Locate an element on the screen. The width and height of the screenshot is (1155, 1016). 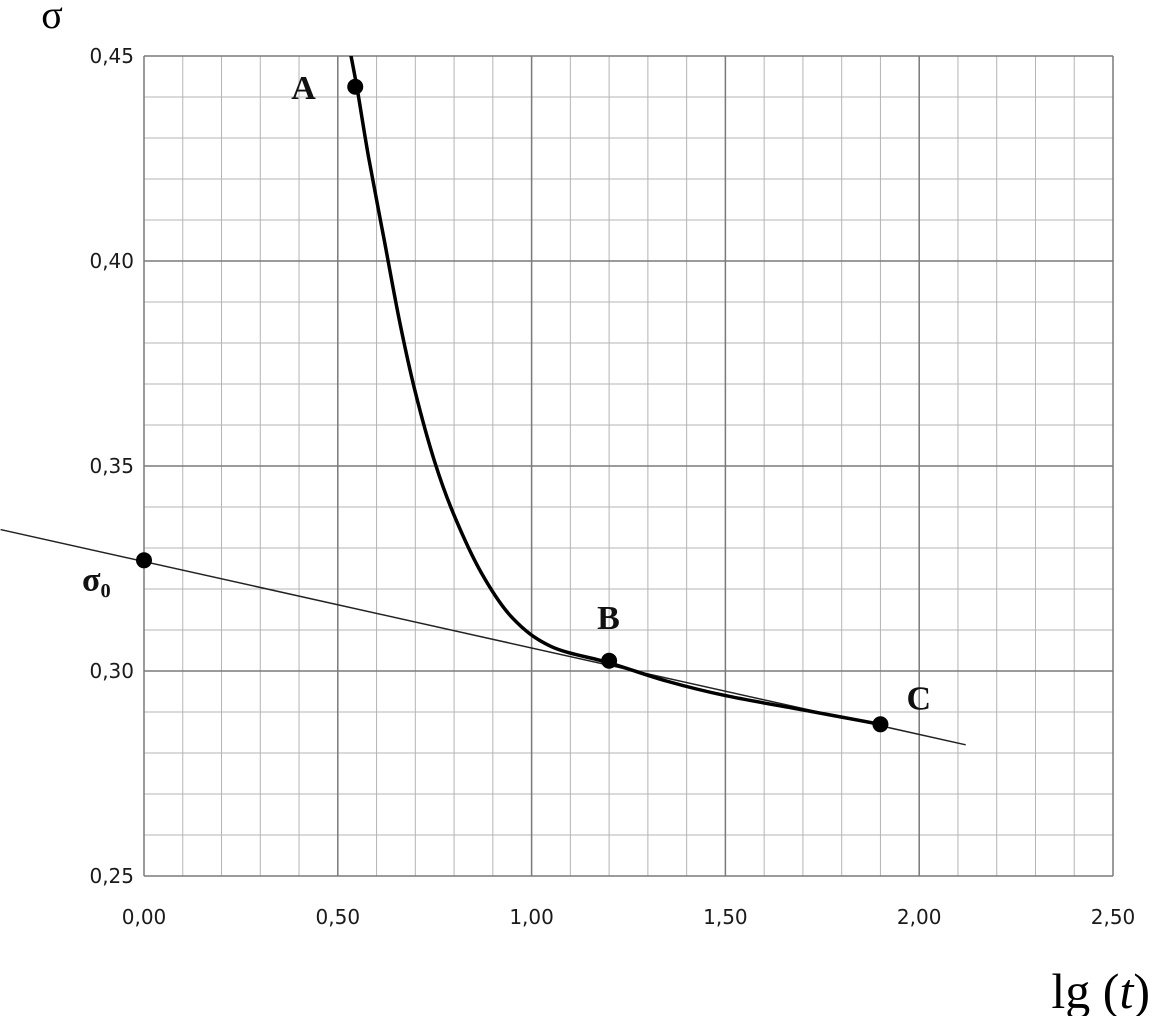
y-tick-label: 0,30 is located at coordinates (111, 671).